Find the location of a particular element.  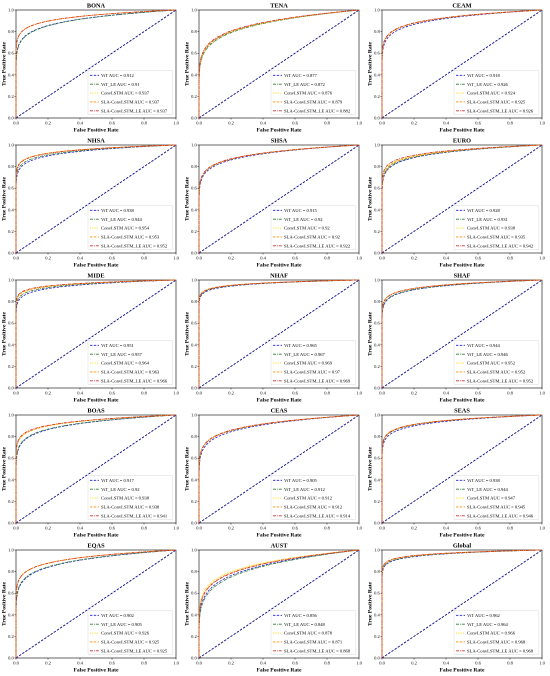

legend-entry: ViT AUC = 0.918 is located at coordinates (484, 75).